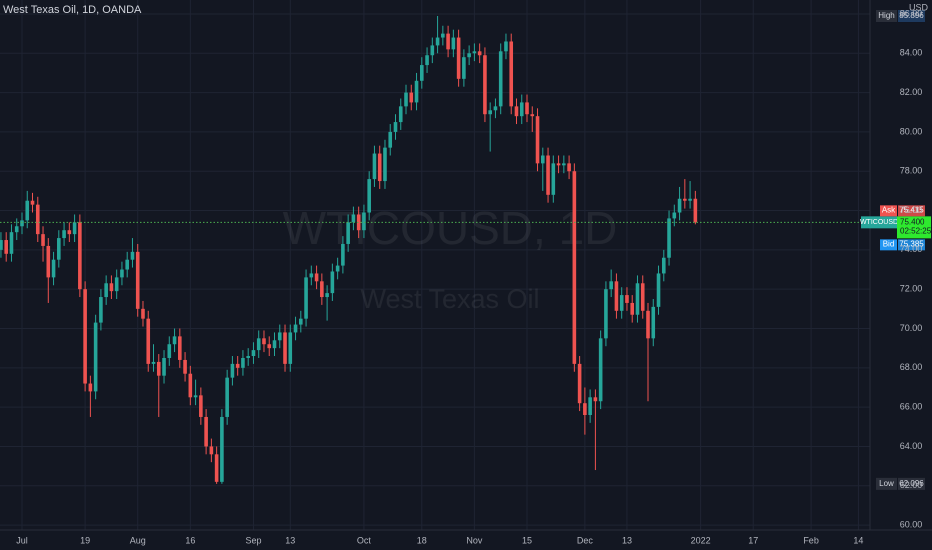 This screenshot has width=932, height=550. Describe the element at coordinates (914, 227) in the screenshot. I see `price-box` at that location.